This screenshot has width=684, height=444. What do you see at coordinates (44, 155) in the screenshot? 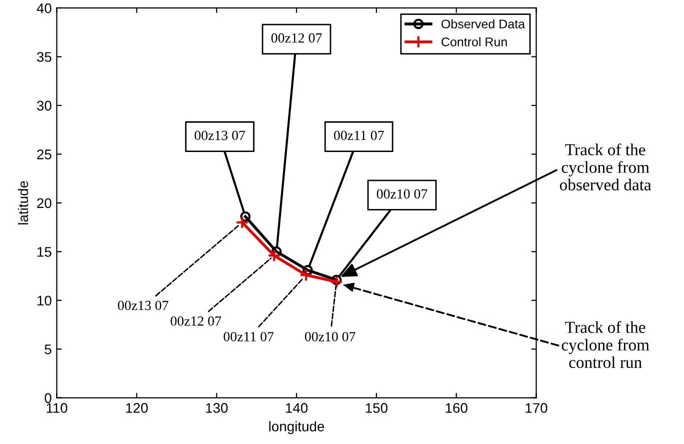
I see `y-tick-label: 25` at bounding box center [44, 155].